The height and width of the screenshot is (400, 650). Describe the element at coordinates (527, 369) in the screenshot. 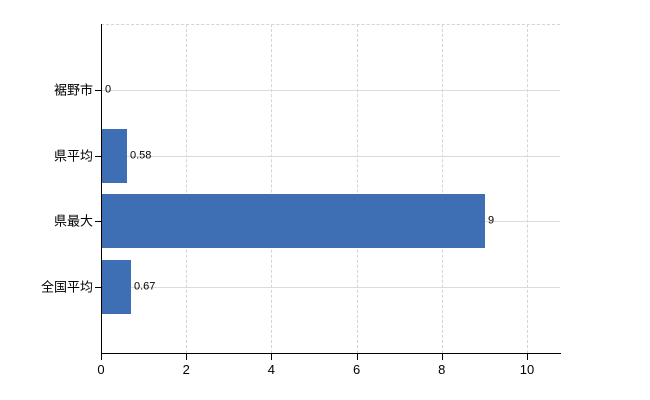

I see `x-axis-tick-label: 10` at that location.